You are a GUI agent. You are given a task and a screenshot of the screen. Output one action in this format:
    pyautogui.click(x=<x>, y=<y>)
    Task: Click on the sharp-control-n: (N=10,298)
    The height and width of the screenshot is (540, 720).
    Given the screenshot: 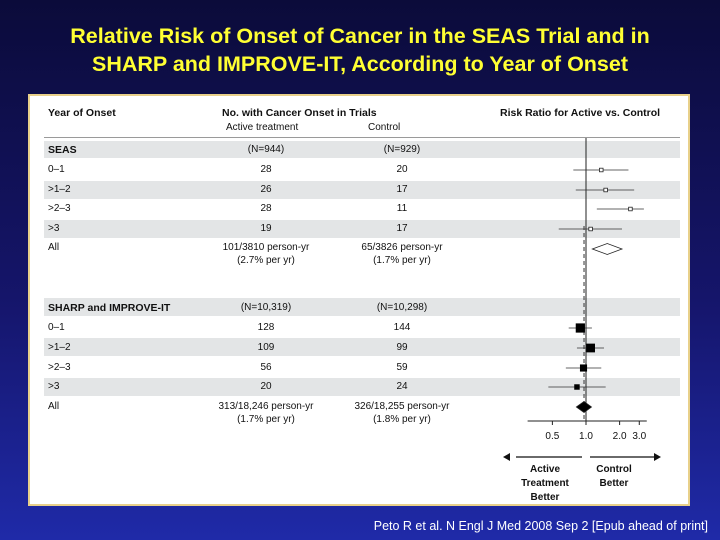 What is the action you would take?
    pyautogui.click(x=402, y=307)
    